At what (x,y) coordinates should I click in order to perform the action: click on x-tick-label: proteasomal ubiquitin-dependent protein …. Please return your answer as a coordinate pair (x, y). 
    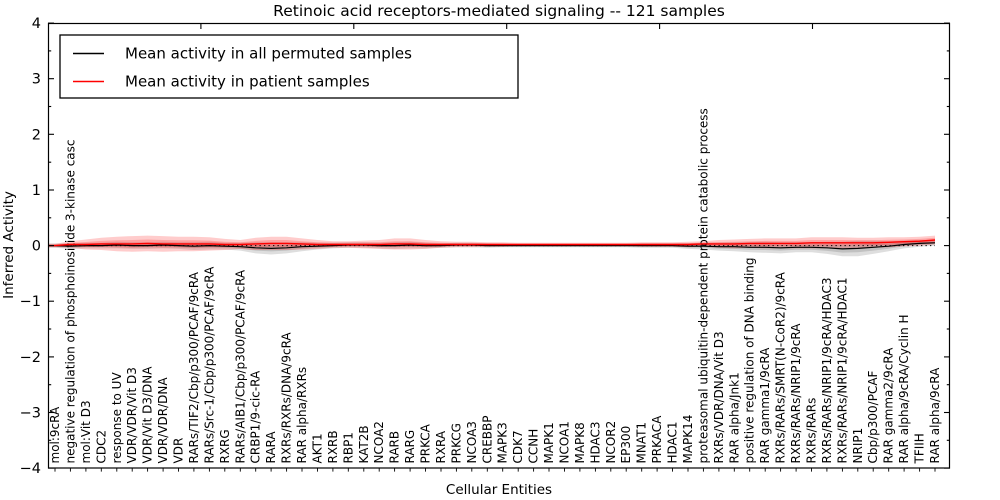
    Looking at the image, I should click on (703, 285).